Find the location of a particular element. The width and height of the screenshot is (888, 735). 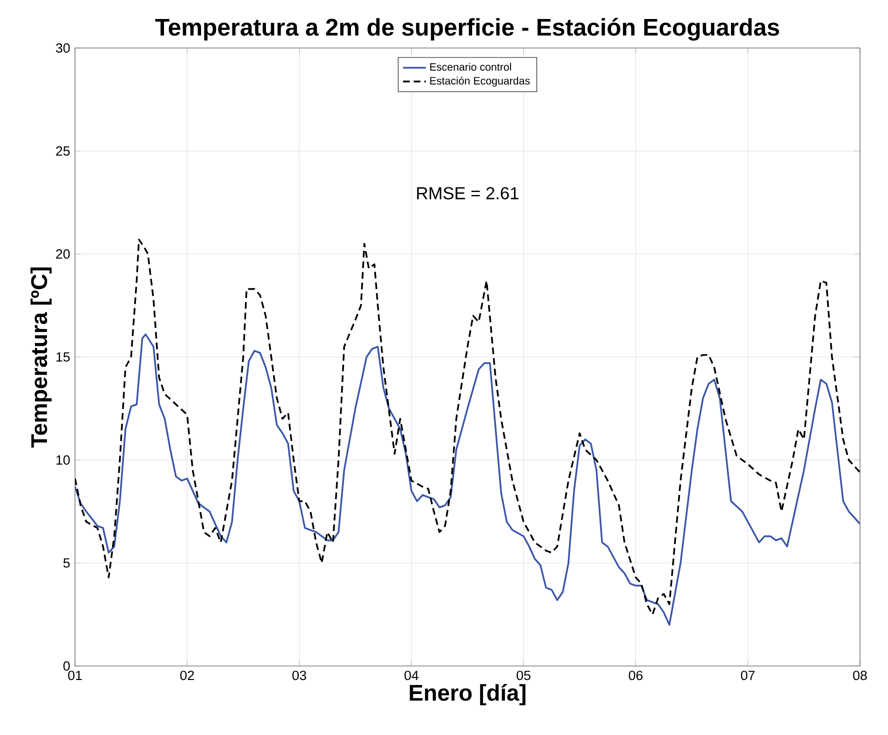

y-axis-title: Temperatura [ºC] is located at coordinates (41, 357).